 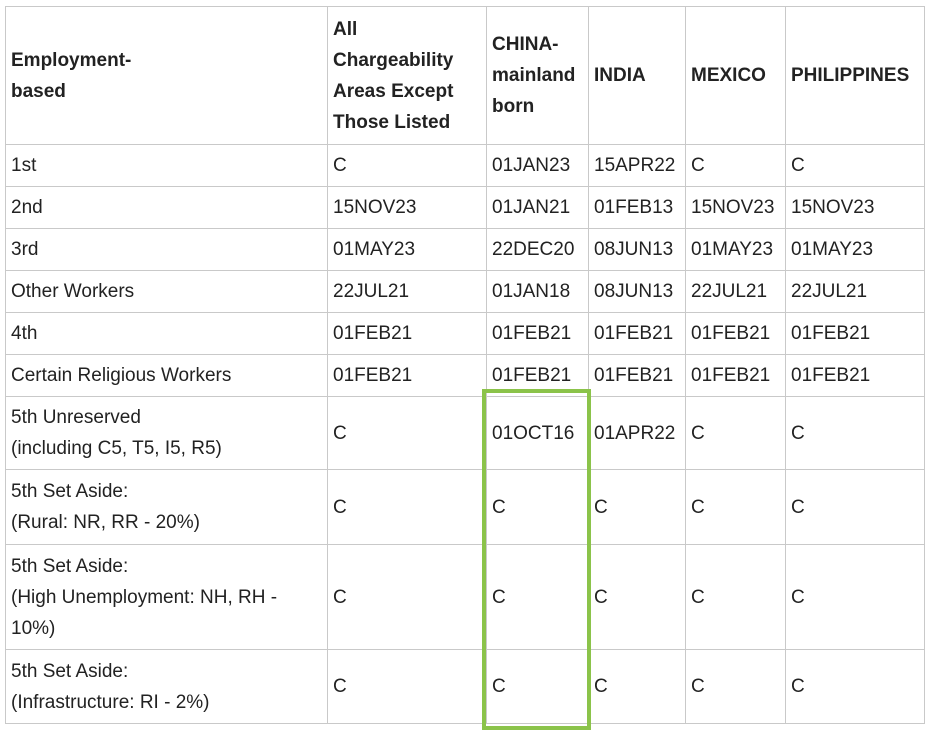 What do you see at coordinates (166, 207) in the screenshot?
I see `row-label: 2nd` at bounding box center [166, 207].